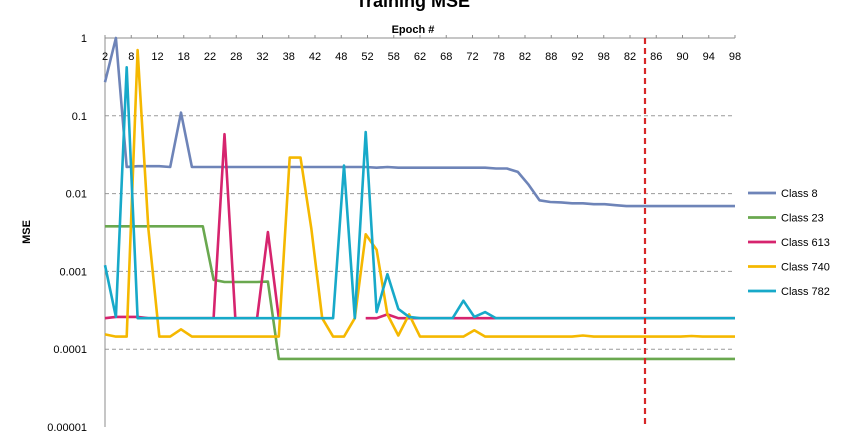  Describe the element at coordinates (413, 30) in the screenshot. I see `x-axis-title: Epoch #` at that location.